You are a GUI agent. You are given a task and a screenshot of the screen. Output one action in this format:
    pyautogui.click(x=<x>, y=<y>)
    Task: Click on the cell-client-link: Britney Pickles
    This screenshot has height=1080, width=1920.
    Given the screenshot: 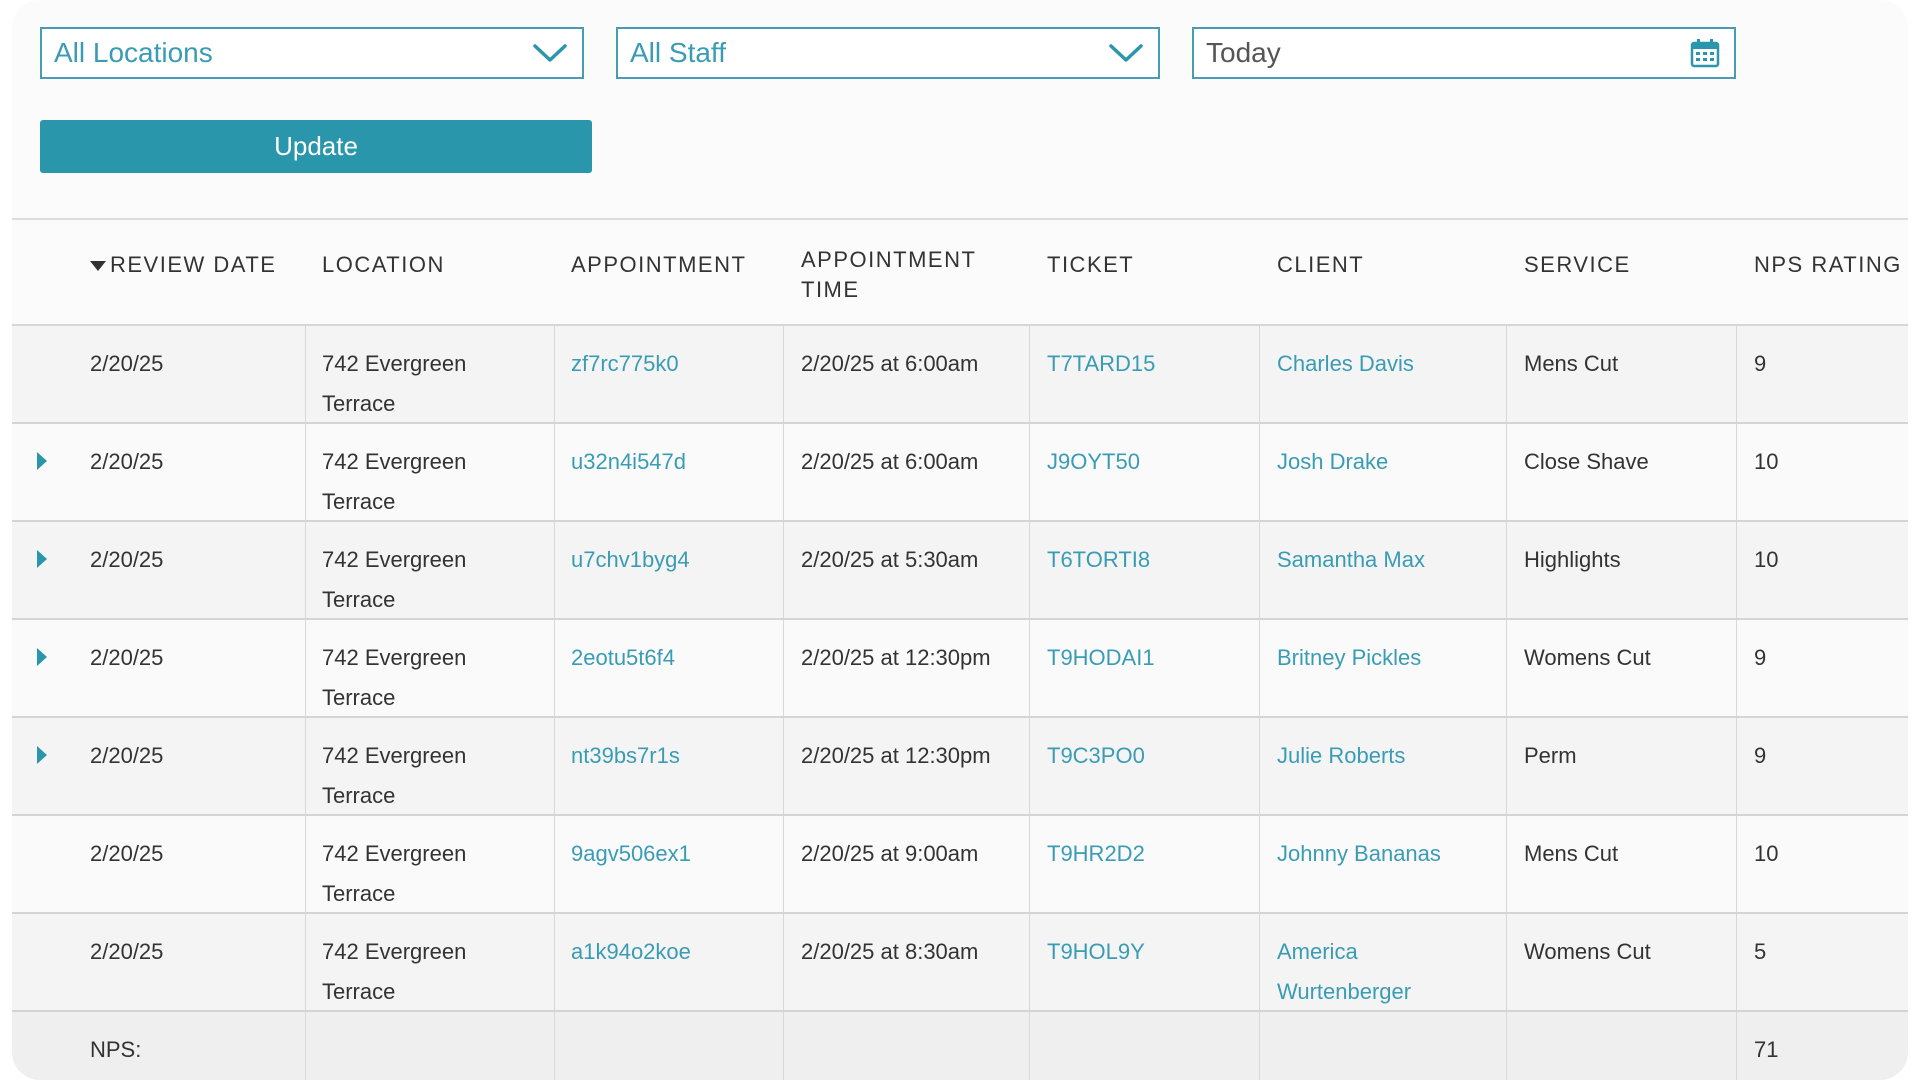 What is the action you would take?
    pyautogui.click(x=1349, y=657)
    